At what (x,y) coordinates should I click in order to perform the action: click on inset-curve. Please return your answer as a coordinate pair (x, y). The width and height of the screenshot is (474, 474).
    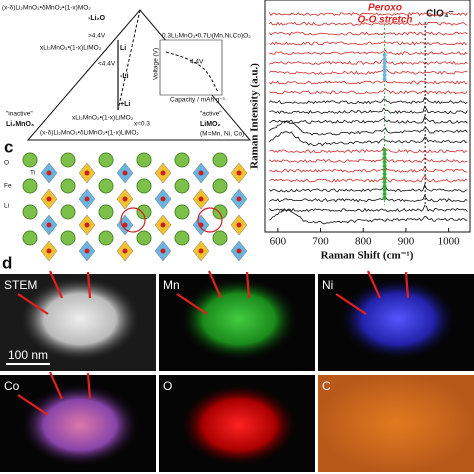
    Looking at the image, I should click on (192, 72).